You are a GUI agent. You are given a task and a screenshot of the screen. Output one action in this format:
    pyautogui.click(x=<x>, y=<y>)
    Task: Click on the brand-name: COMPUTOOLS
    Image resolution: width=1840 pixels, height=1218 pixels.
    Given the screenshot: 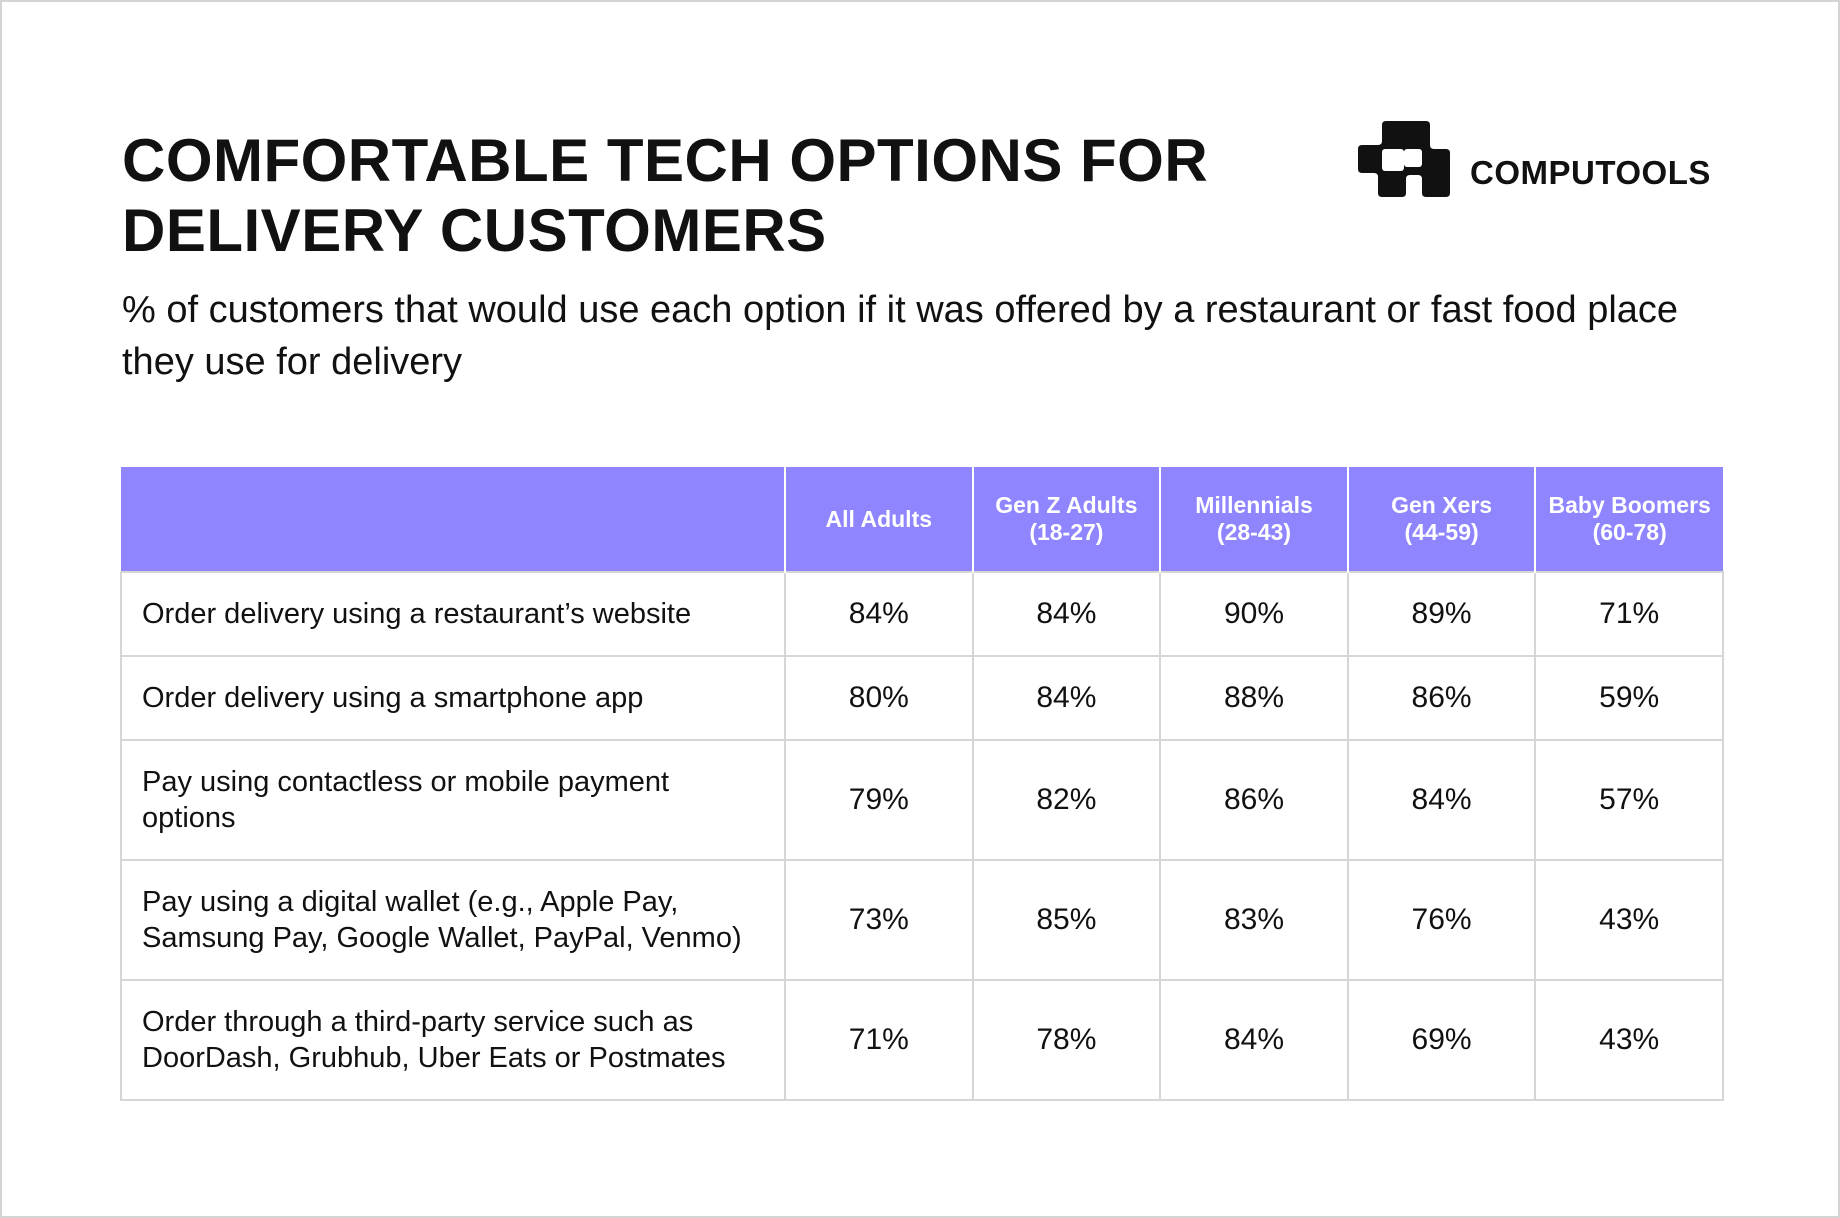 What is the action you would take?
    pyautogui.click(x=1590, y=172)
    